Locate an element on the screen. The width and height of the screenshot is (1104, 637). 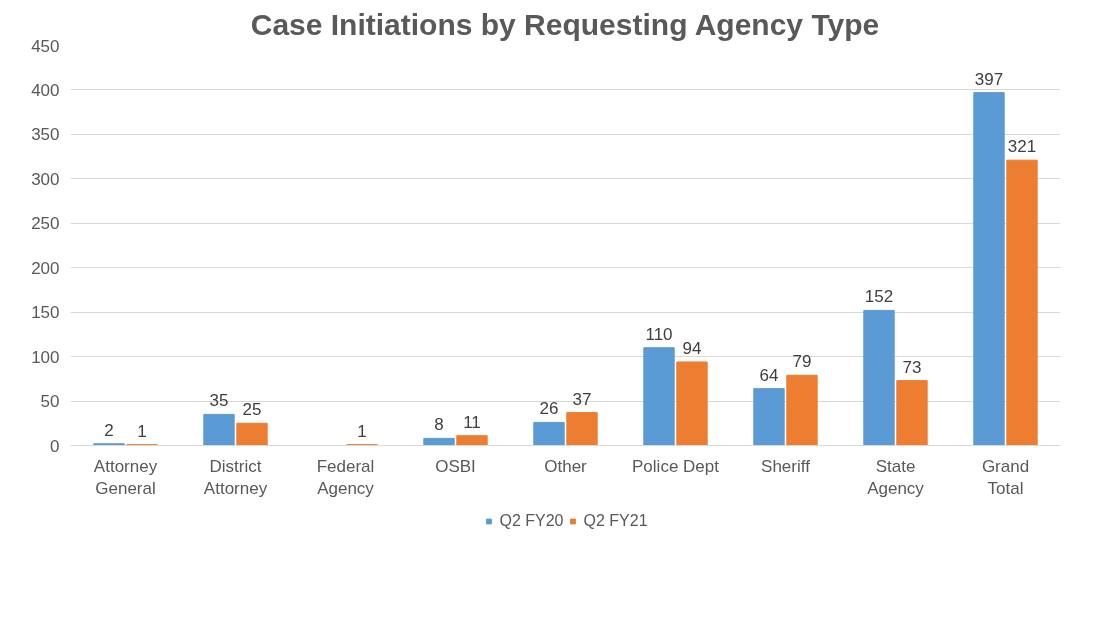
data-label: 25 is located at coordinates (252, 410).